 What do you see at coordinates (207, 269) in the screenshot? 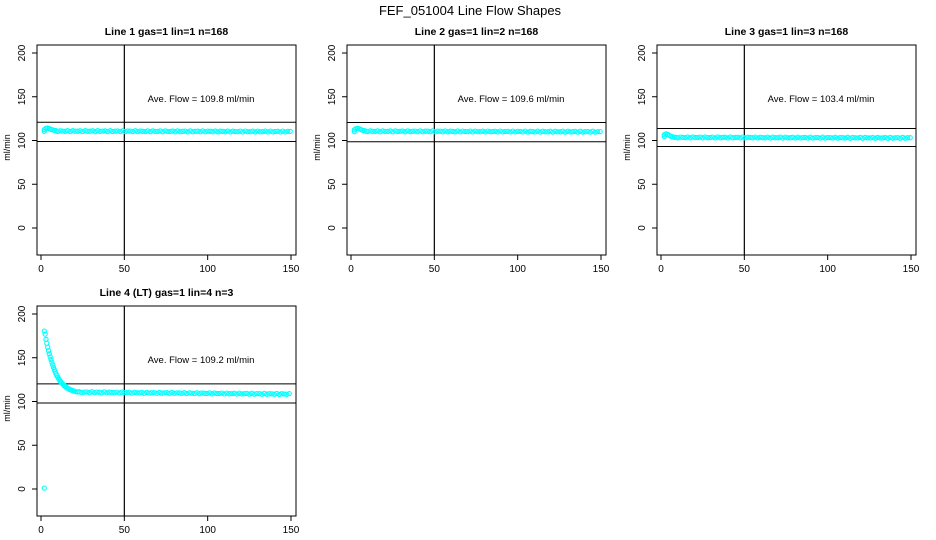
I see `x-tick-label: 100` at bounding box center [207, 269].